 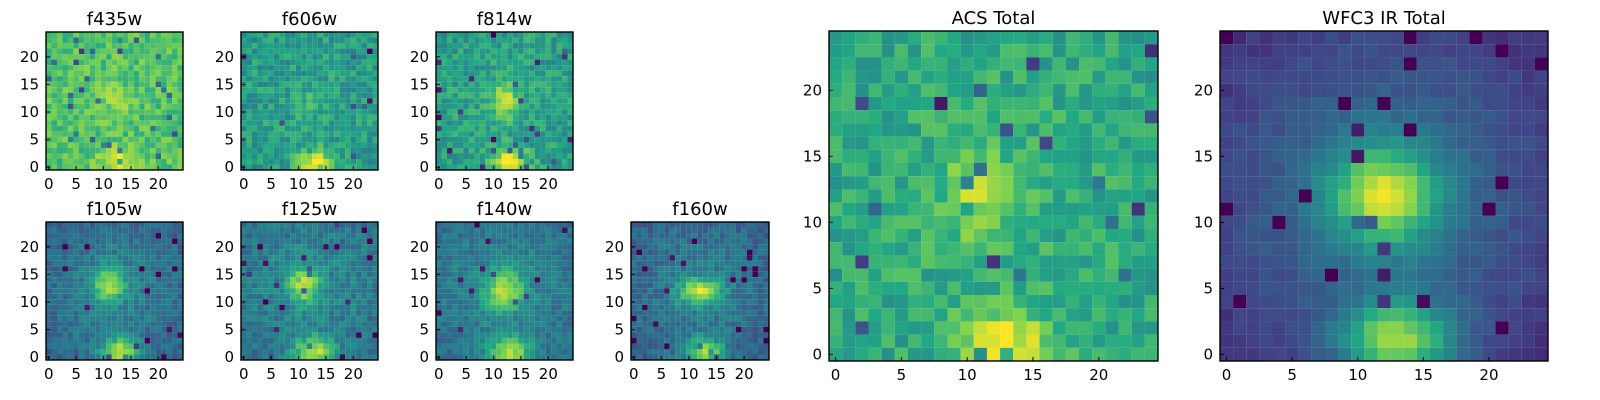 What do you see at coordinates (34, 357) in the screenshot?
I see `f105w-ytick-label: 0` at bounding box center [34, 357].